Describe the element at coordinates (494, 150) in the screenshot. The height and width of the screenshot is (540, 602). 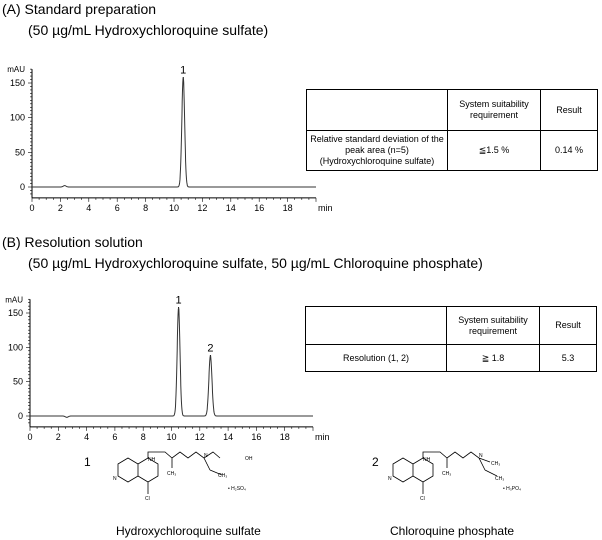
I see `row-requirement: ≦1.5 %` at that location.